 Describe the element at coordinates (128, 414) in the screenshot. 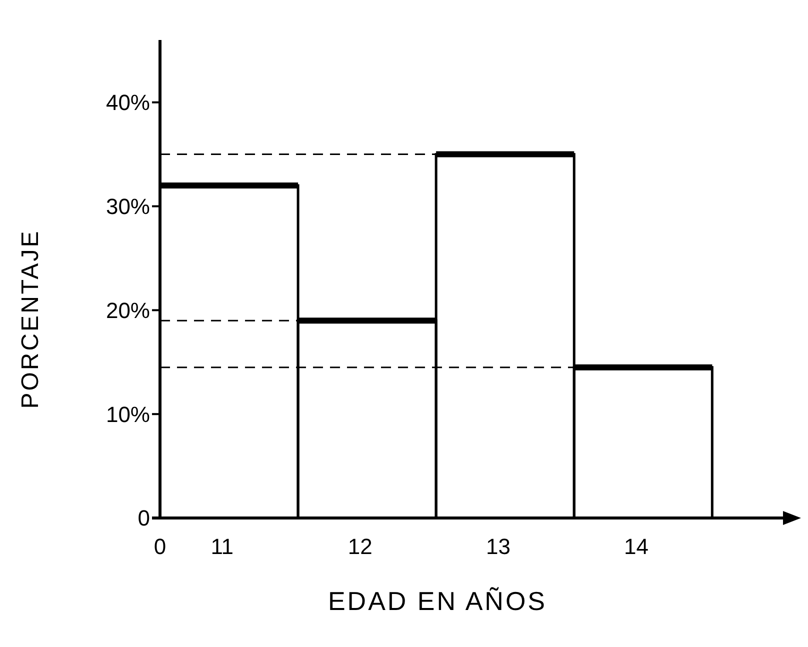

I see `y-tick-label: 10%` at that location.